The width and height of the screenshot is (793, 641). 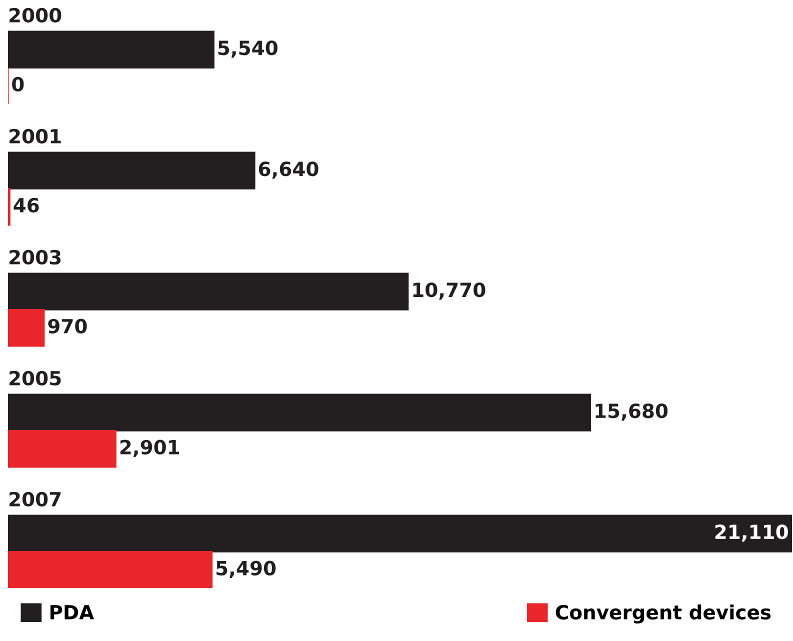 What do you see at coordinates (632, 412) in the screenshot?
I see `data-label: 15,680` at bounding box center [632, 412].